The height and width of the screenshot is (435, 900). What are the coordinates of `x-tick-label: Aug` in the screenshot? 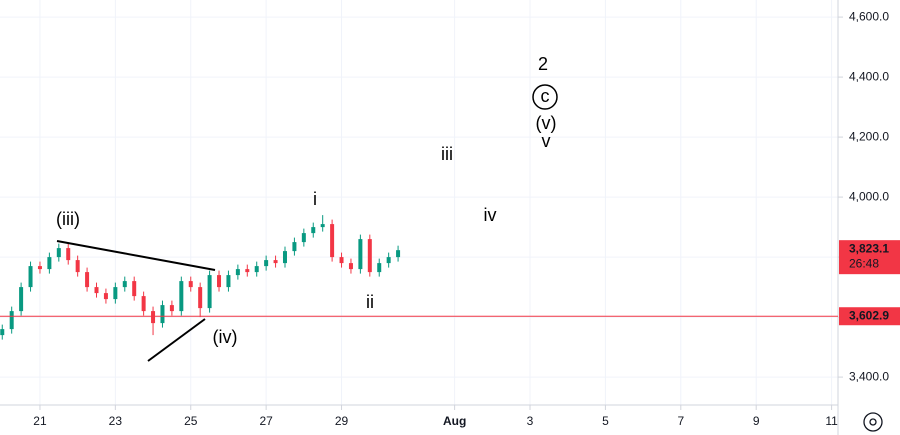 It's located at (454, 421).